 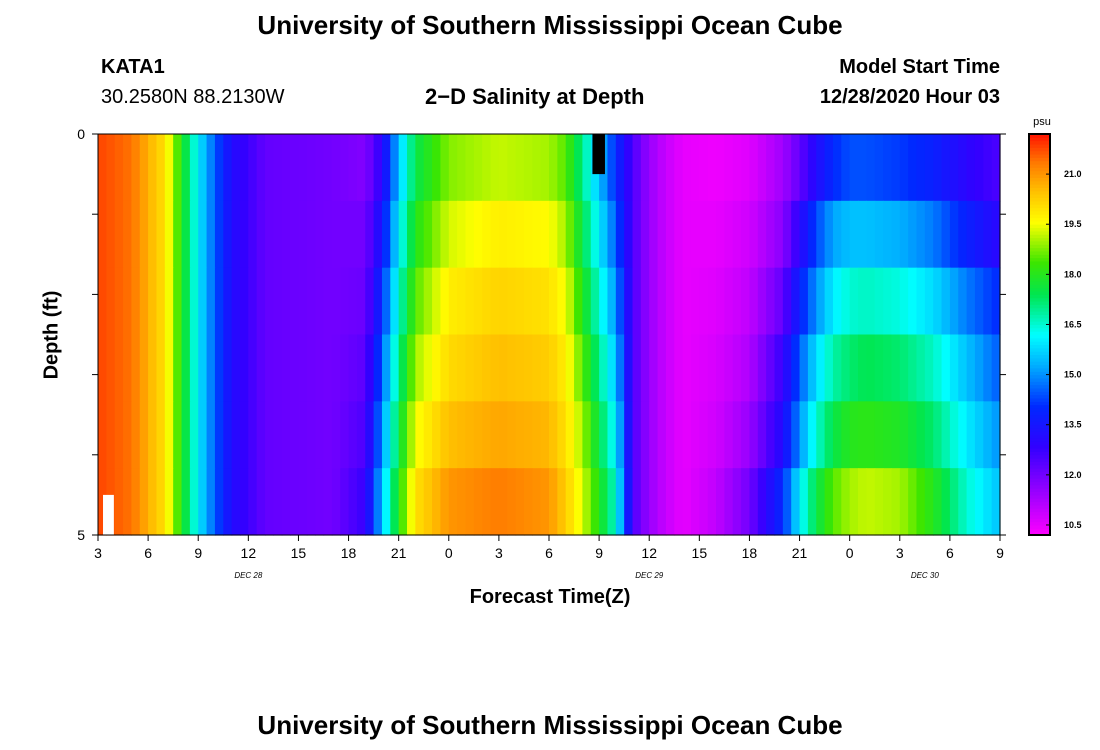 What do you see at coordinates (850, 553) in the screenshot?
I see `x-tick-label: 0` at bounding box center [850, 553].